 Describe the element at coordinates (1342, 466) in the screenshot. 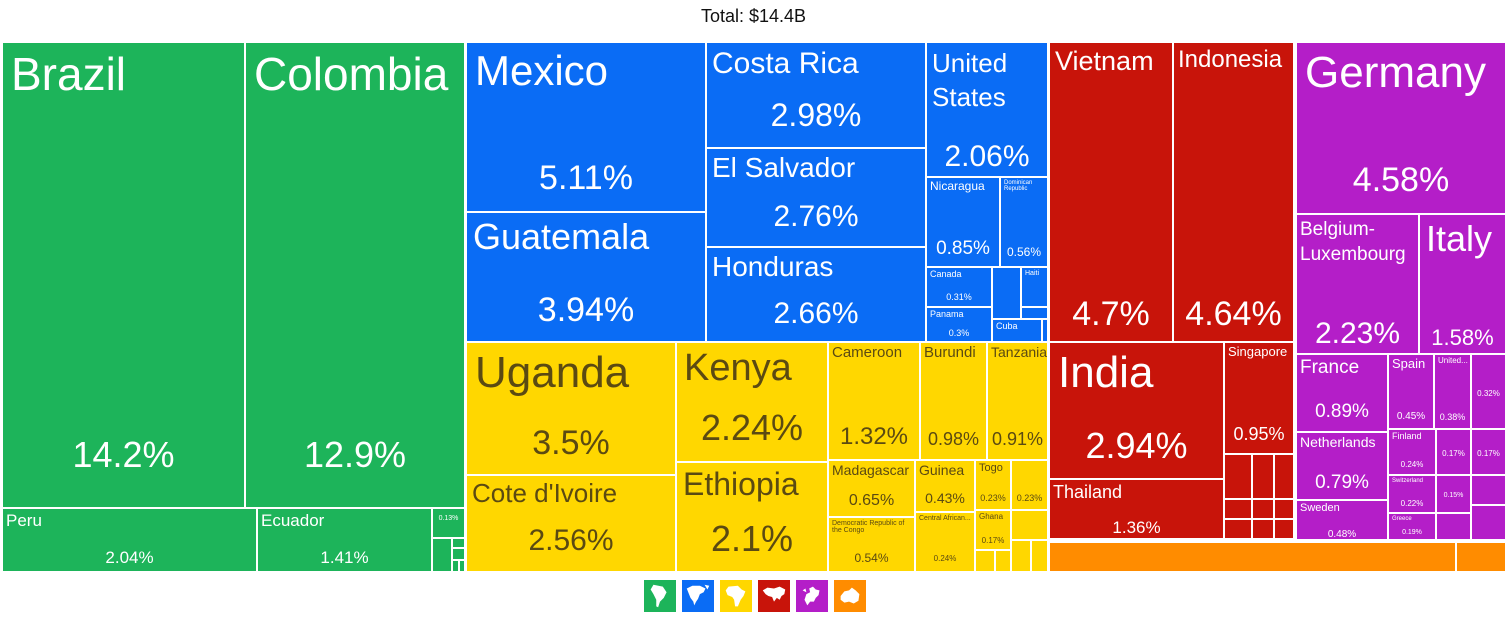

I see `tile-netherlands: Netherlands 0.79%` at that location.